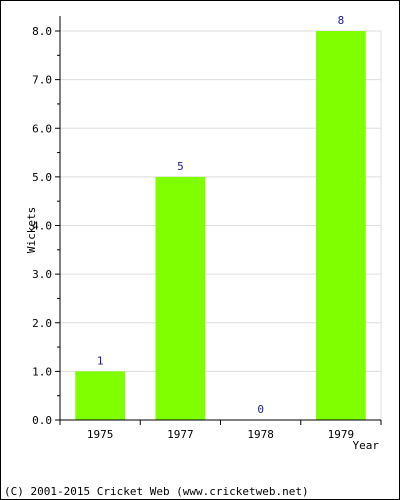  I want to click on bar-1979, so click(340, 225).